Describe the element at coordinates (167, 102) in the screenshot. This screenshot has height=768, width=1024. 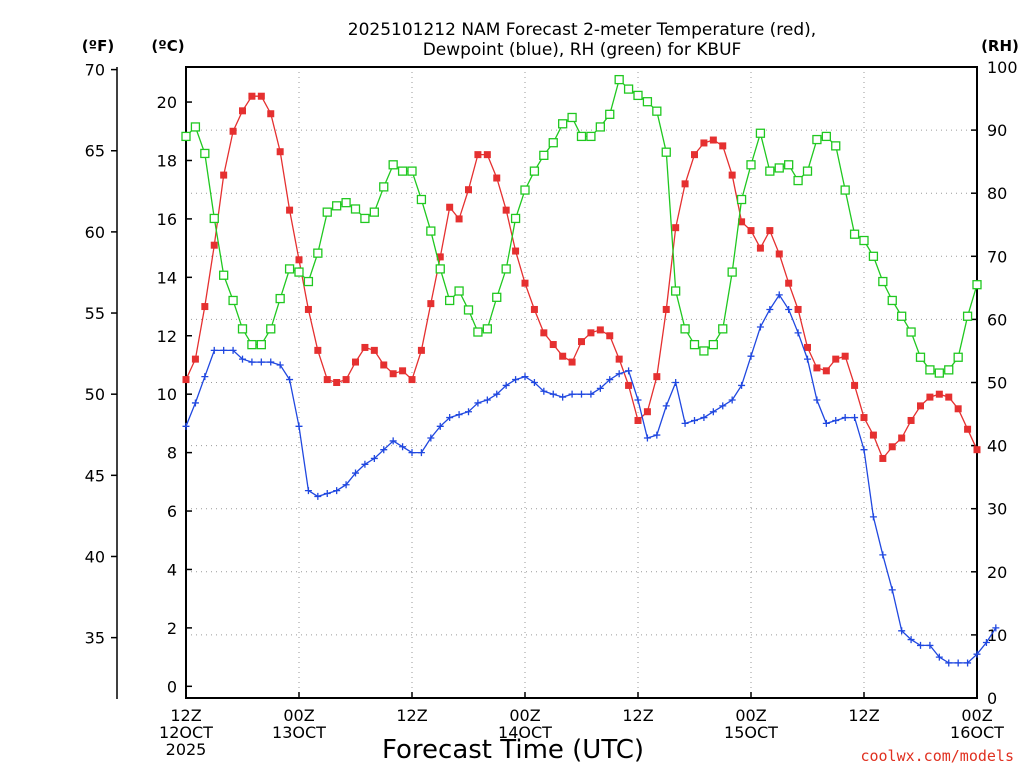
I see `celsius-tick-label: 20` at that location.